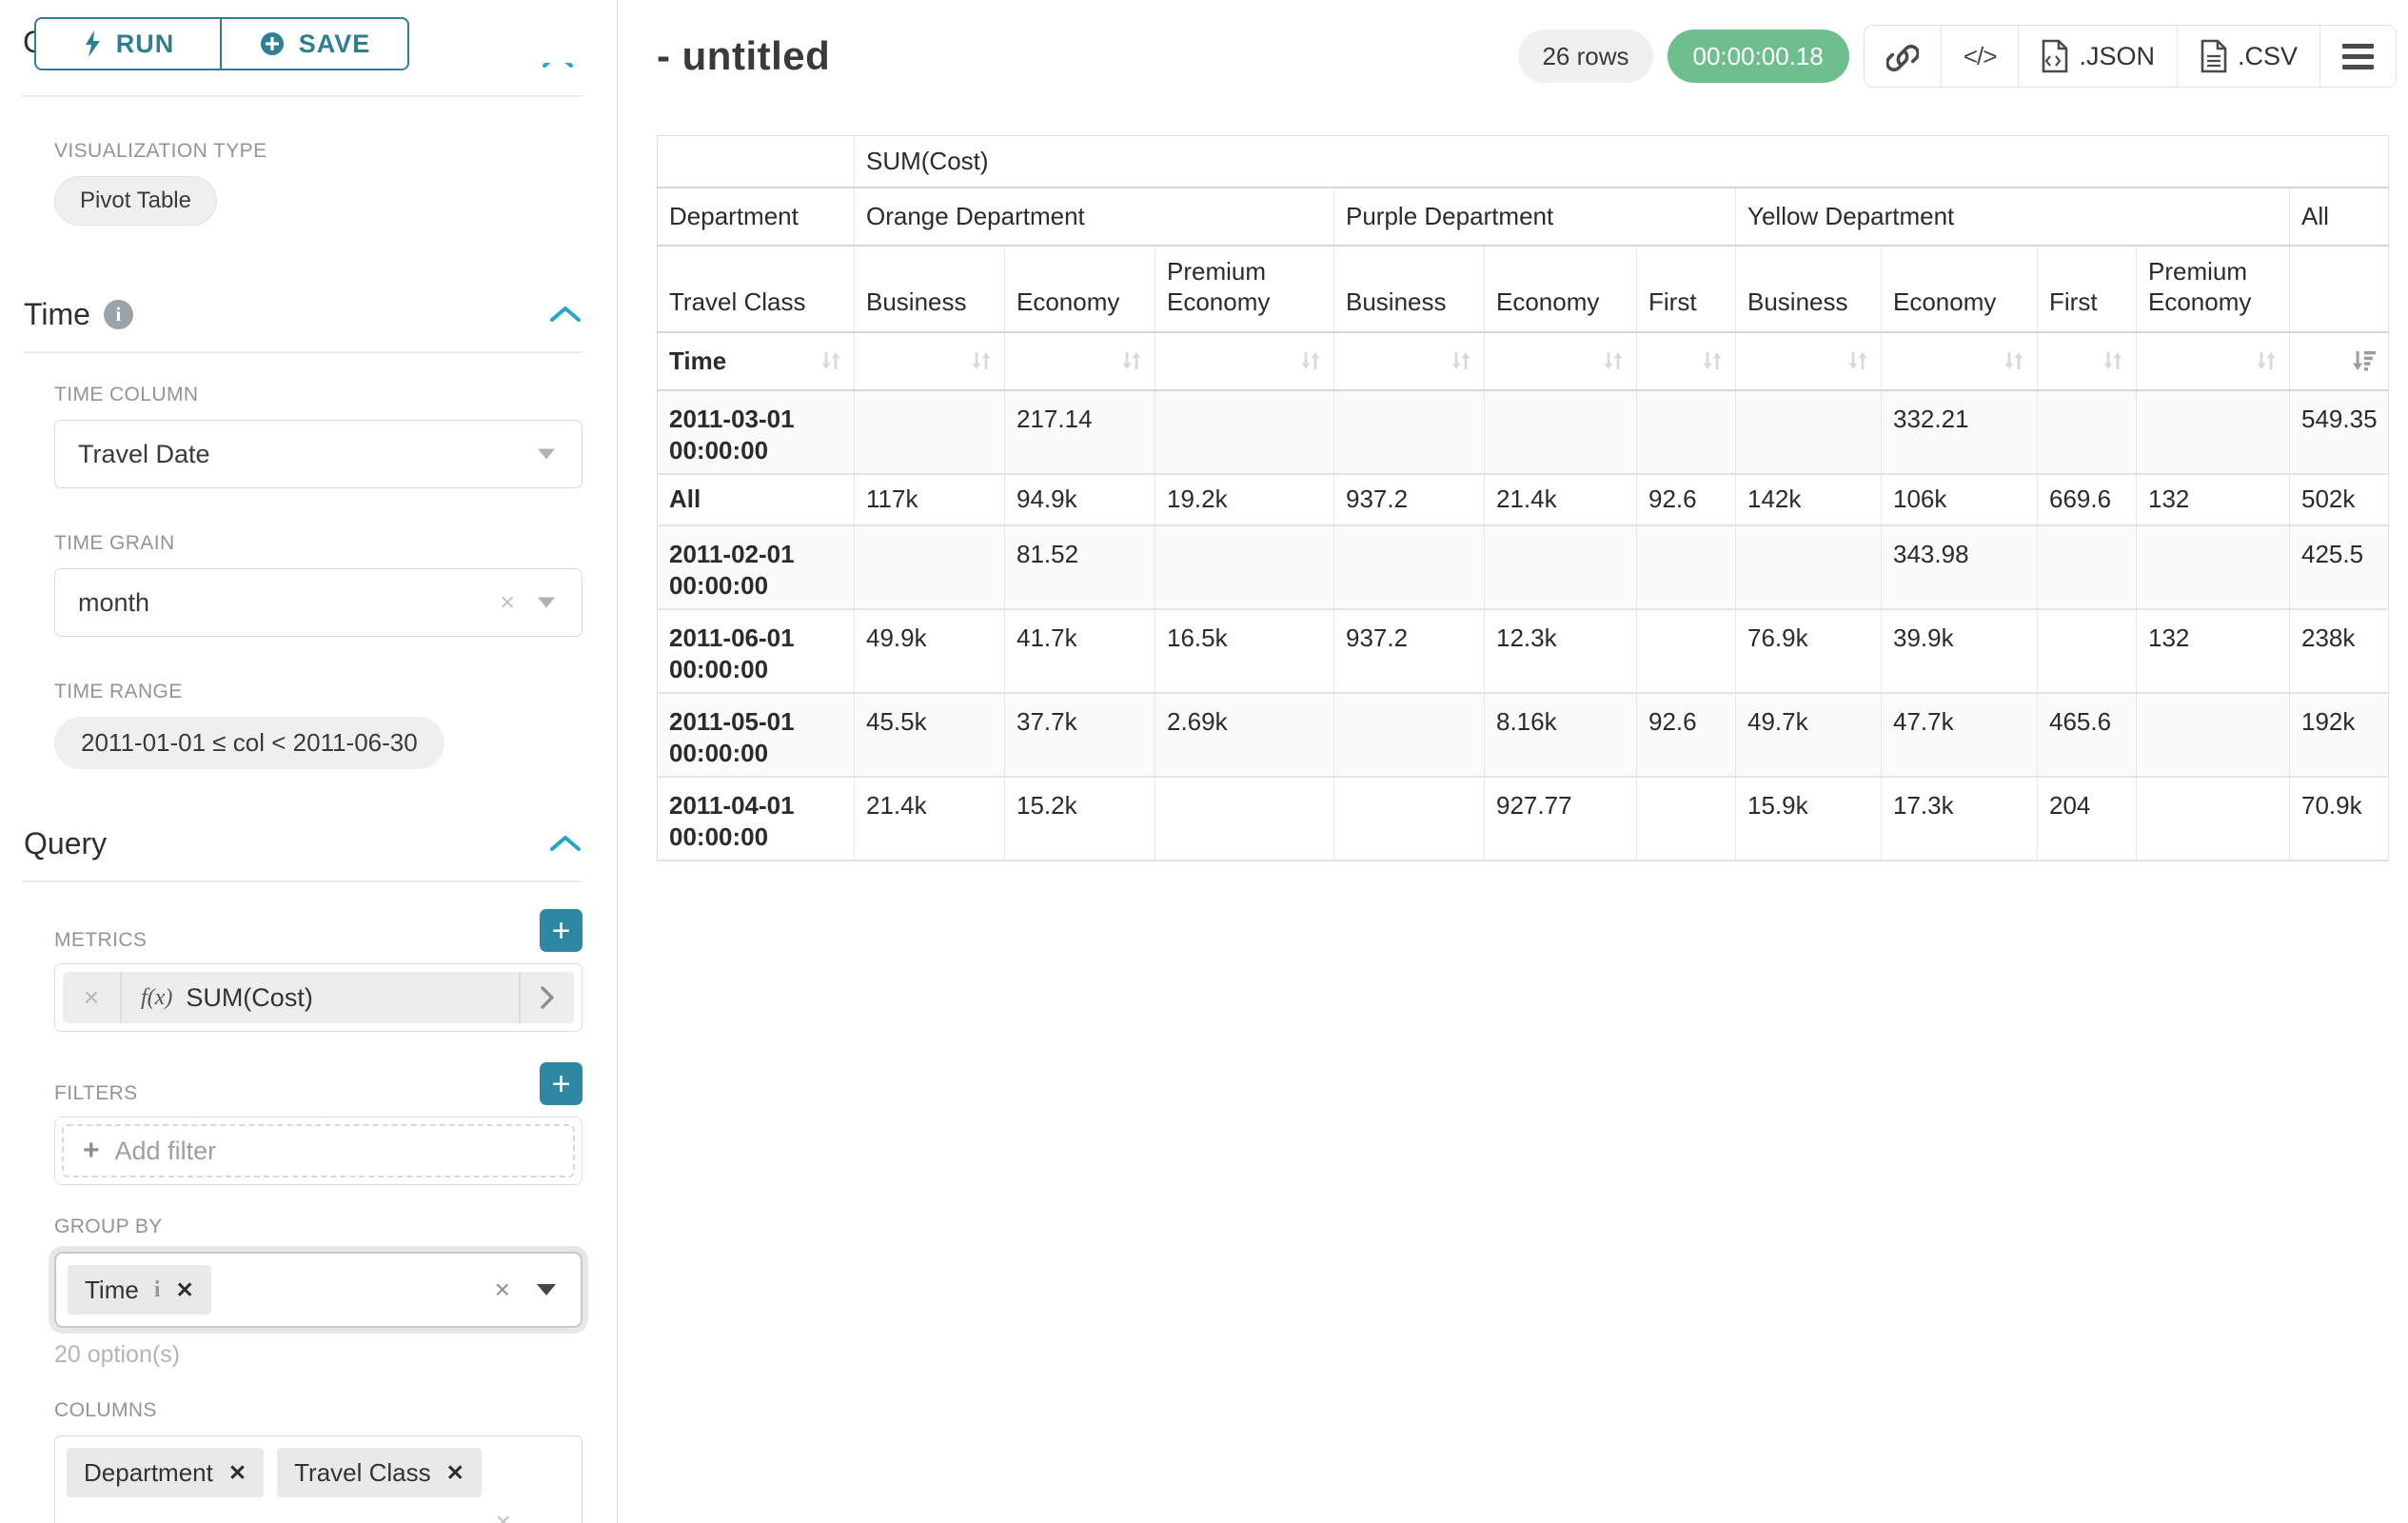  I want to click on group-by-label: GROUP BY, so click(108, 1227).